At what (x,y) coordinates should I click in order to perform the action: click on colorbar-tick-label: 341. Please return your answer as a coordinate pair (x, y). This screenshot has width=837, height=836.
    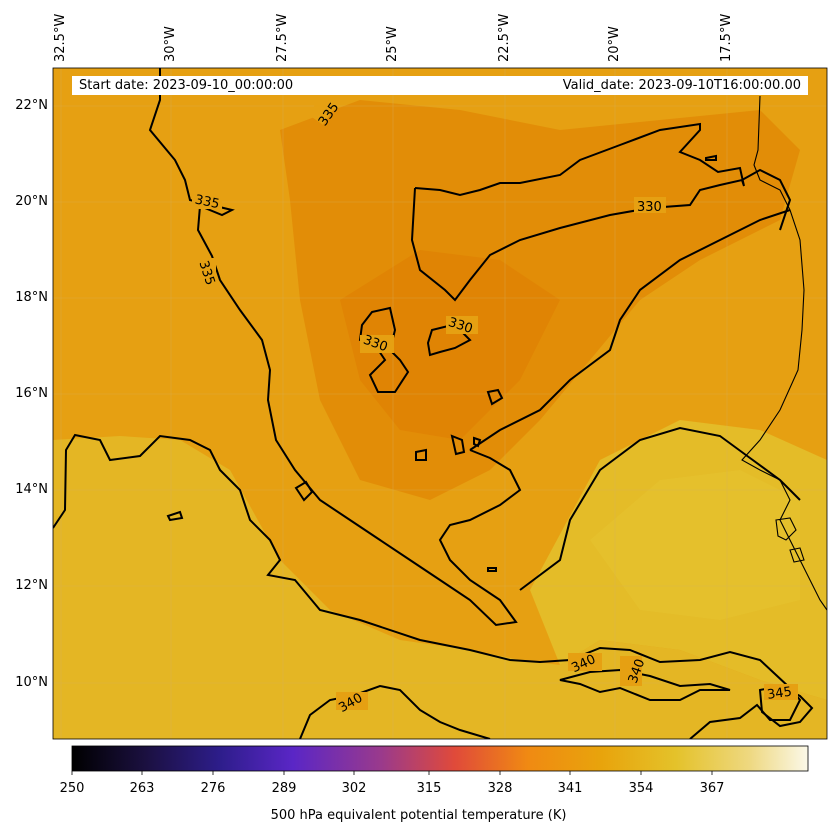
    Looking at the image, I should click on (570, 788).